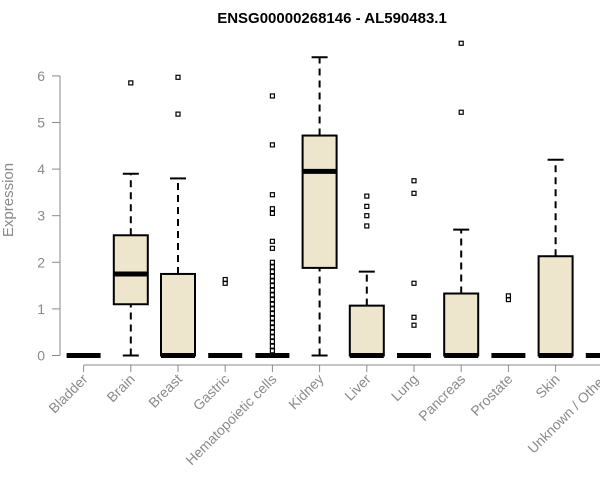 Image resolution: width=600 pixels, height=500 pixels. Describe the element at coordinates (414, 268) in the screenshot. I see `box-lung` at that location.